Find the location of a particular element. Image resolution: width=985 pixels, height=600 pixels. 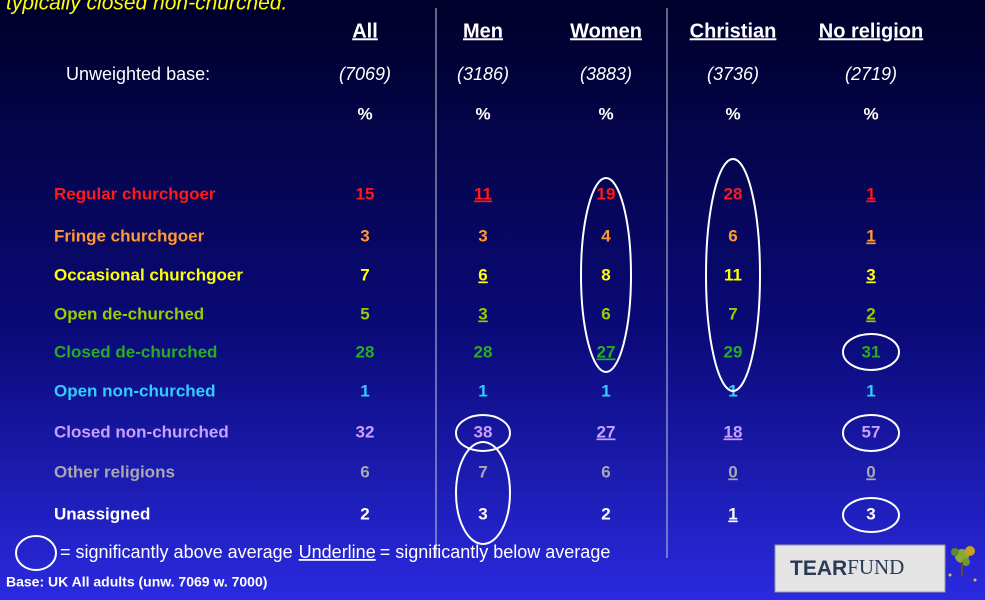

legend-above: = significantly above average is located at coordinates (176, 552).